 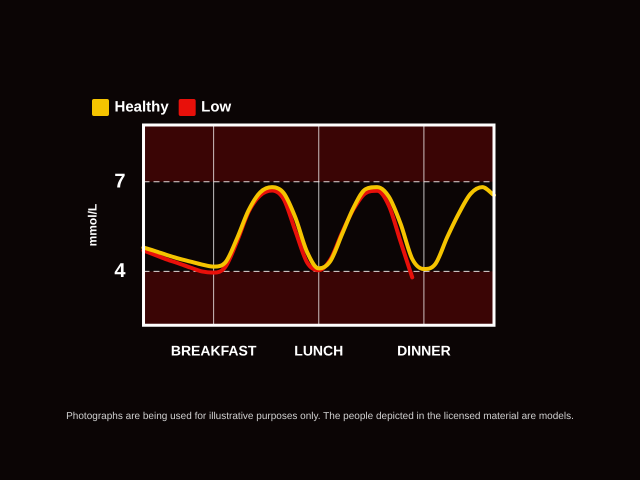 What do you see at coordinates (120, 181) in the screenshot?
I see `y-tick-label: 7` at bounding box center [120, 181].